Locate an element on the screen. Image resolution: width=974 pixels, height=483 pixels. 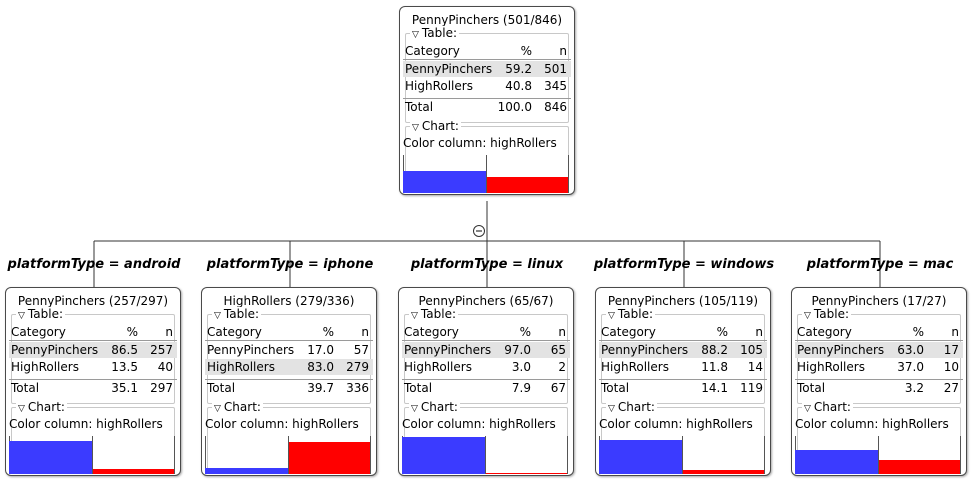
row-pct: 40.8 is located at coordinates (518, 86).